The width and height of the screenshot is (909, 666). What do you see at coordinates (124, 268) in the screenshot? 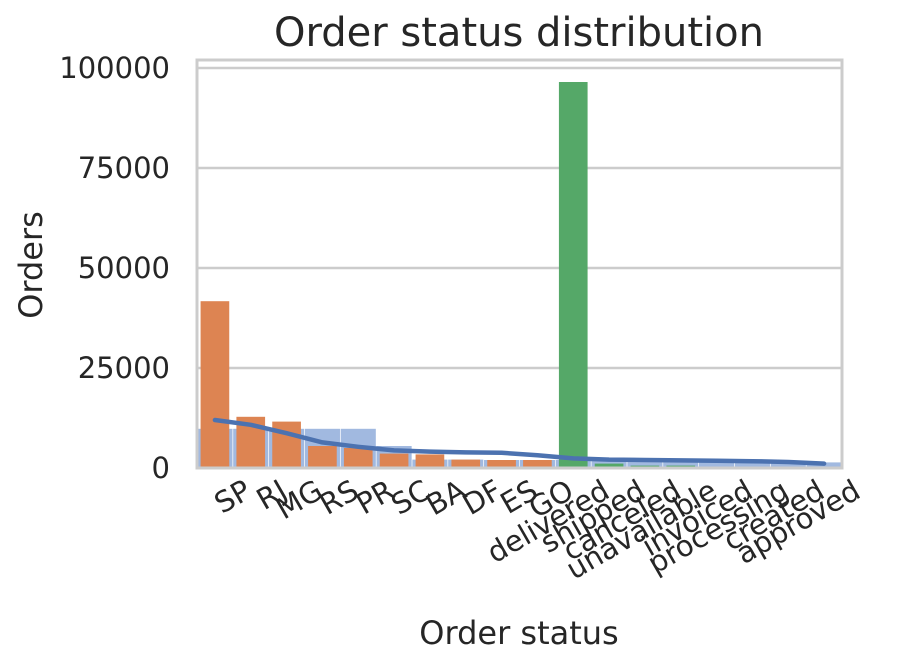
I see `y-tick-label: 50000` at bounding box center [124, 268].